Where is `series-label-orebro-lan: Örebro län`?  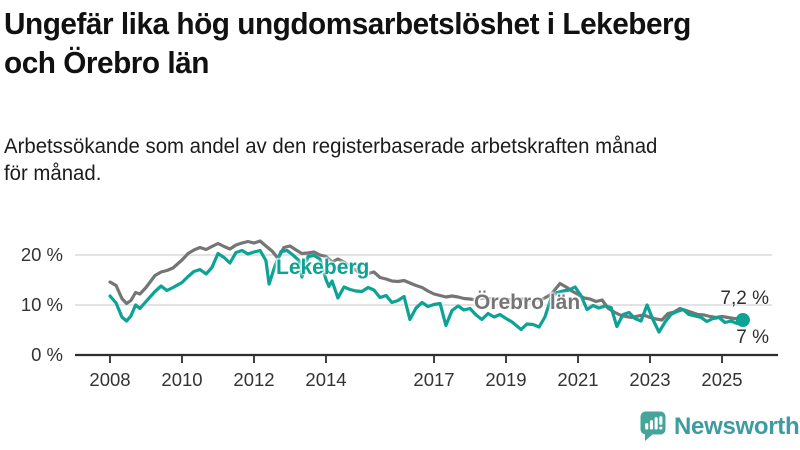
series-label-orebro-lan: Örebro län is located at coordinates (527, 302).